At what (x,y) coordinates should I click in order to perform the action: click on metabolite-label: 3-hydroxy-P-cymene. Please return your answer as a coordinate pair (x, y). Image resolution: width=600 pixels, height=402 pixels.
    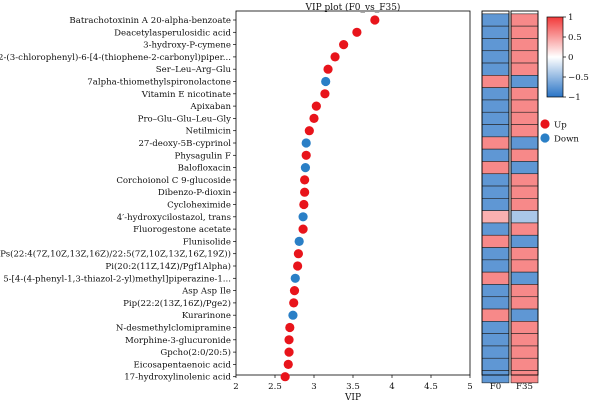
    Looking at the image, I should click on (187, 46).